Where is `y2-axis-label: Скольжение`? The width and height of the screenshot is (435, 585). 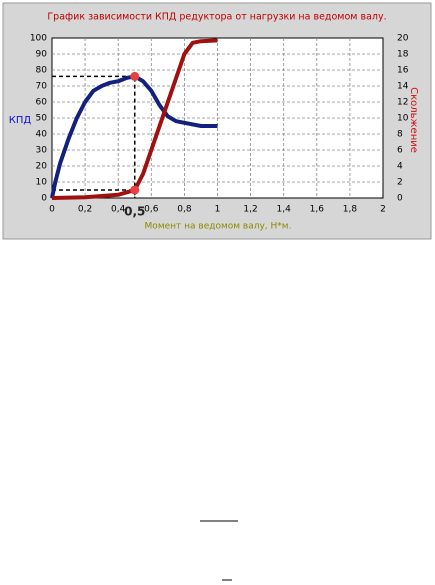 y2-axis-label: Скольжение is located at coordinates (413, 120).